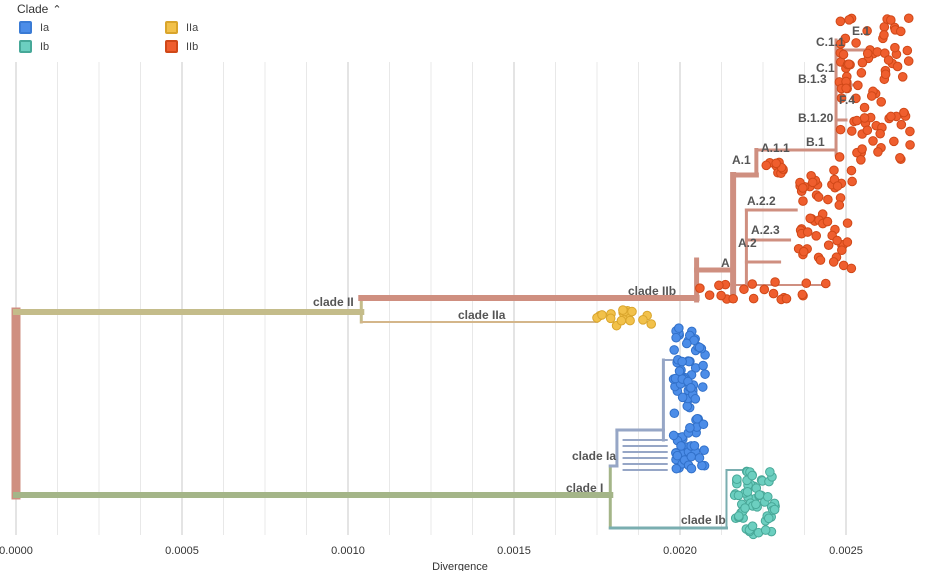 The width and height of the screenshot is (925, 571). I want to click on legend-item-iib: IIb, so click(181, 46).